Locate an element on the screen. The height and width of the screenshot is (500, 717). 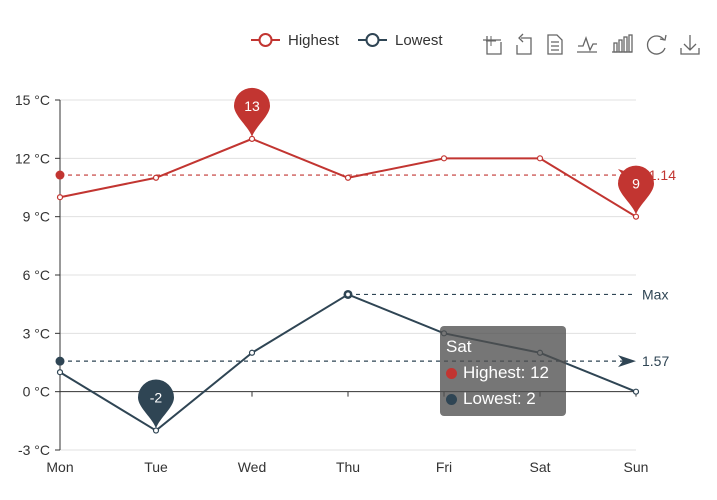
tooltip-title: Sat is located at coordinates (459, 346).